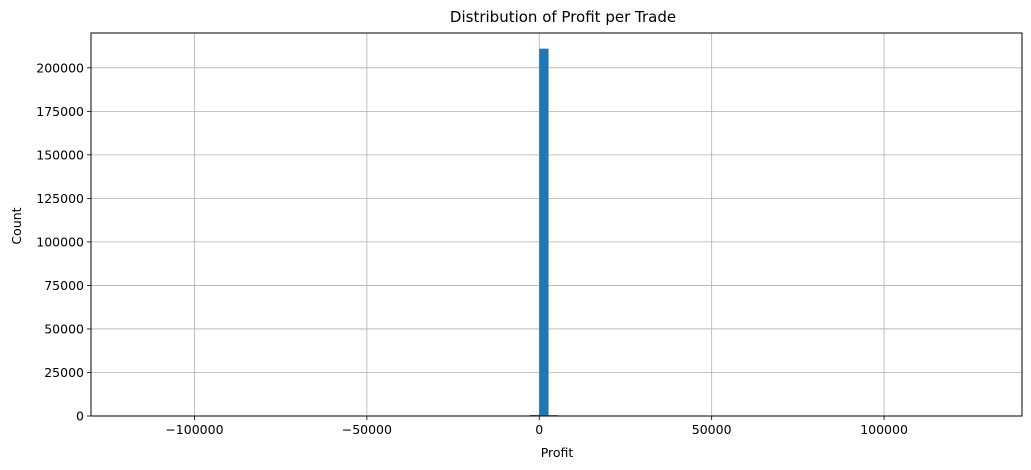 This screenshot has width=1031, height=470. What do you see at coordinates (64, 372) in the screenshot?
I see `y-tick-label: 25000` at bounding box center [64, 372].